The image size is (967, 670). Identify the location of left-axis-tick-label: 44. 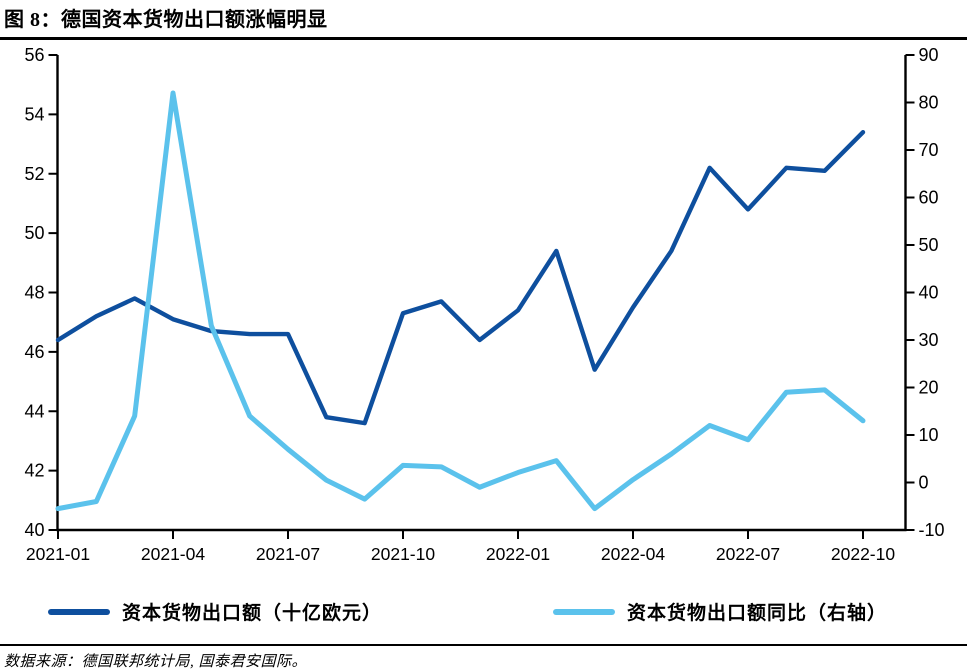
(34, 411).